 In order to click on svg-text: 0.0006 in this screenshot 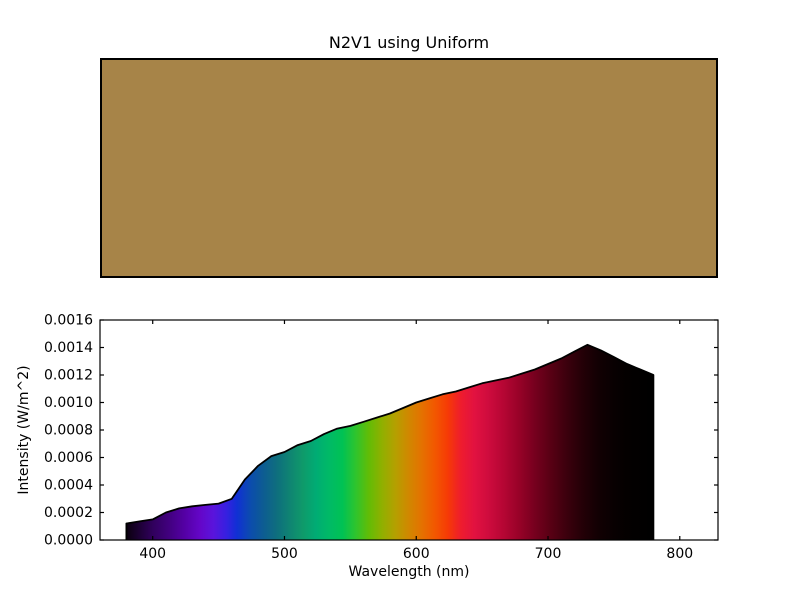, I will do `click(68, 458)`.